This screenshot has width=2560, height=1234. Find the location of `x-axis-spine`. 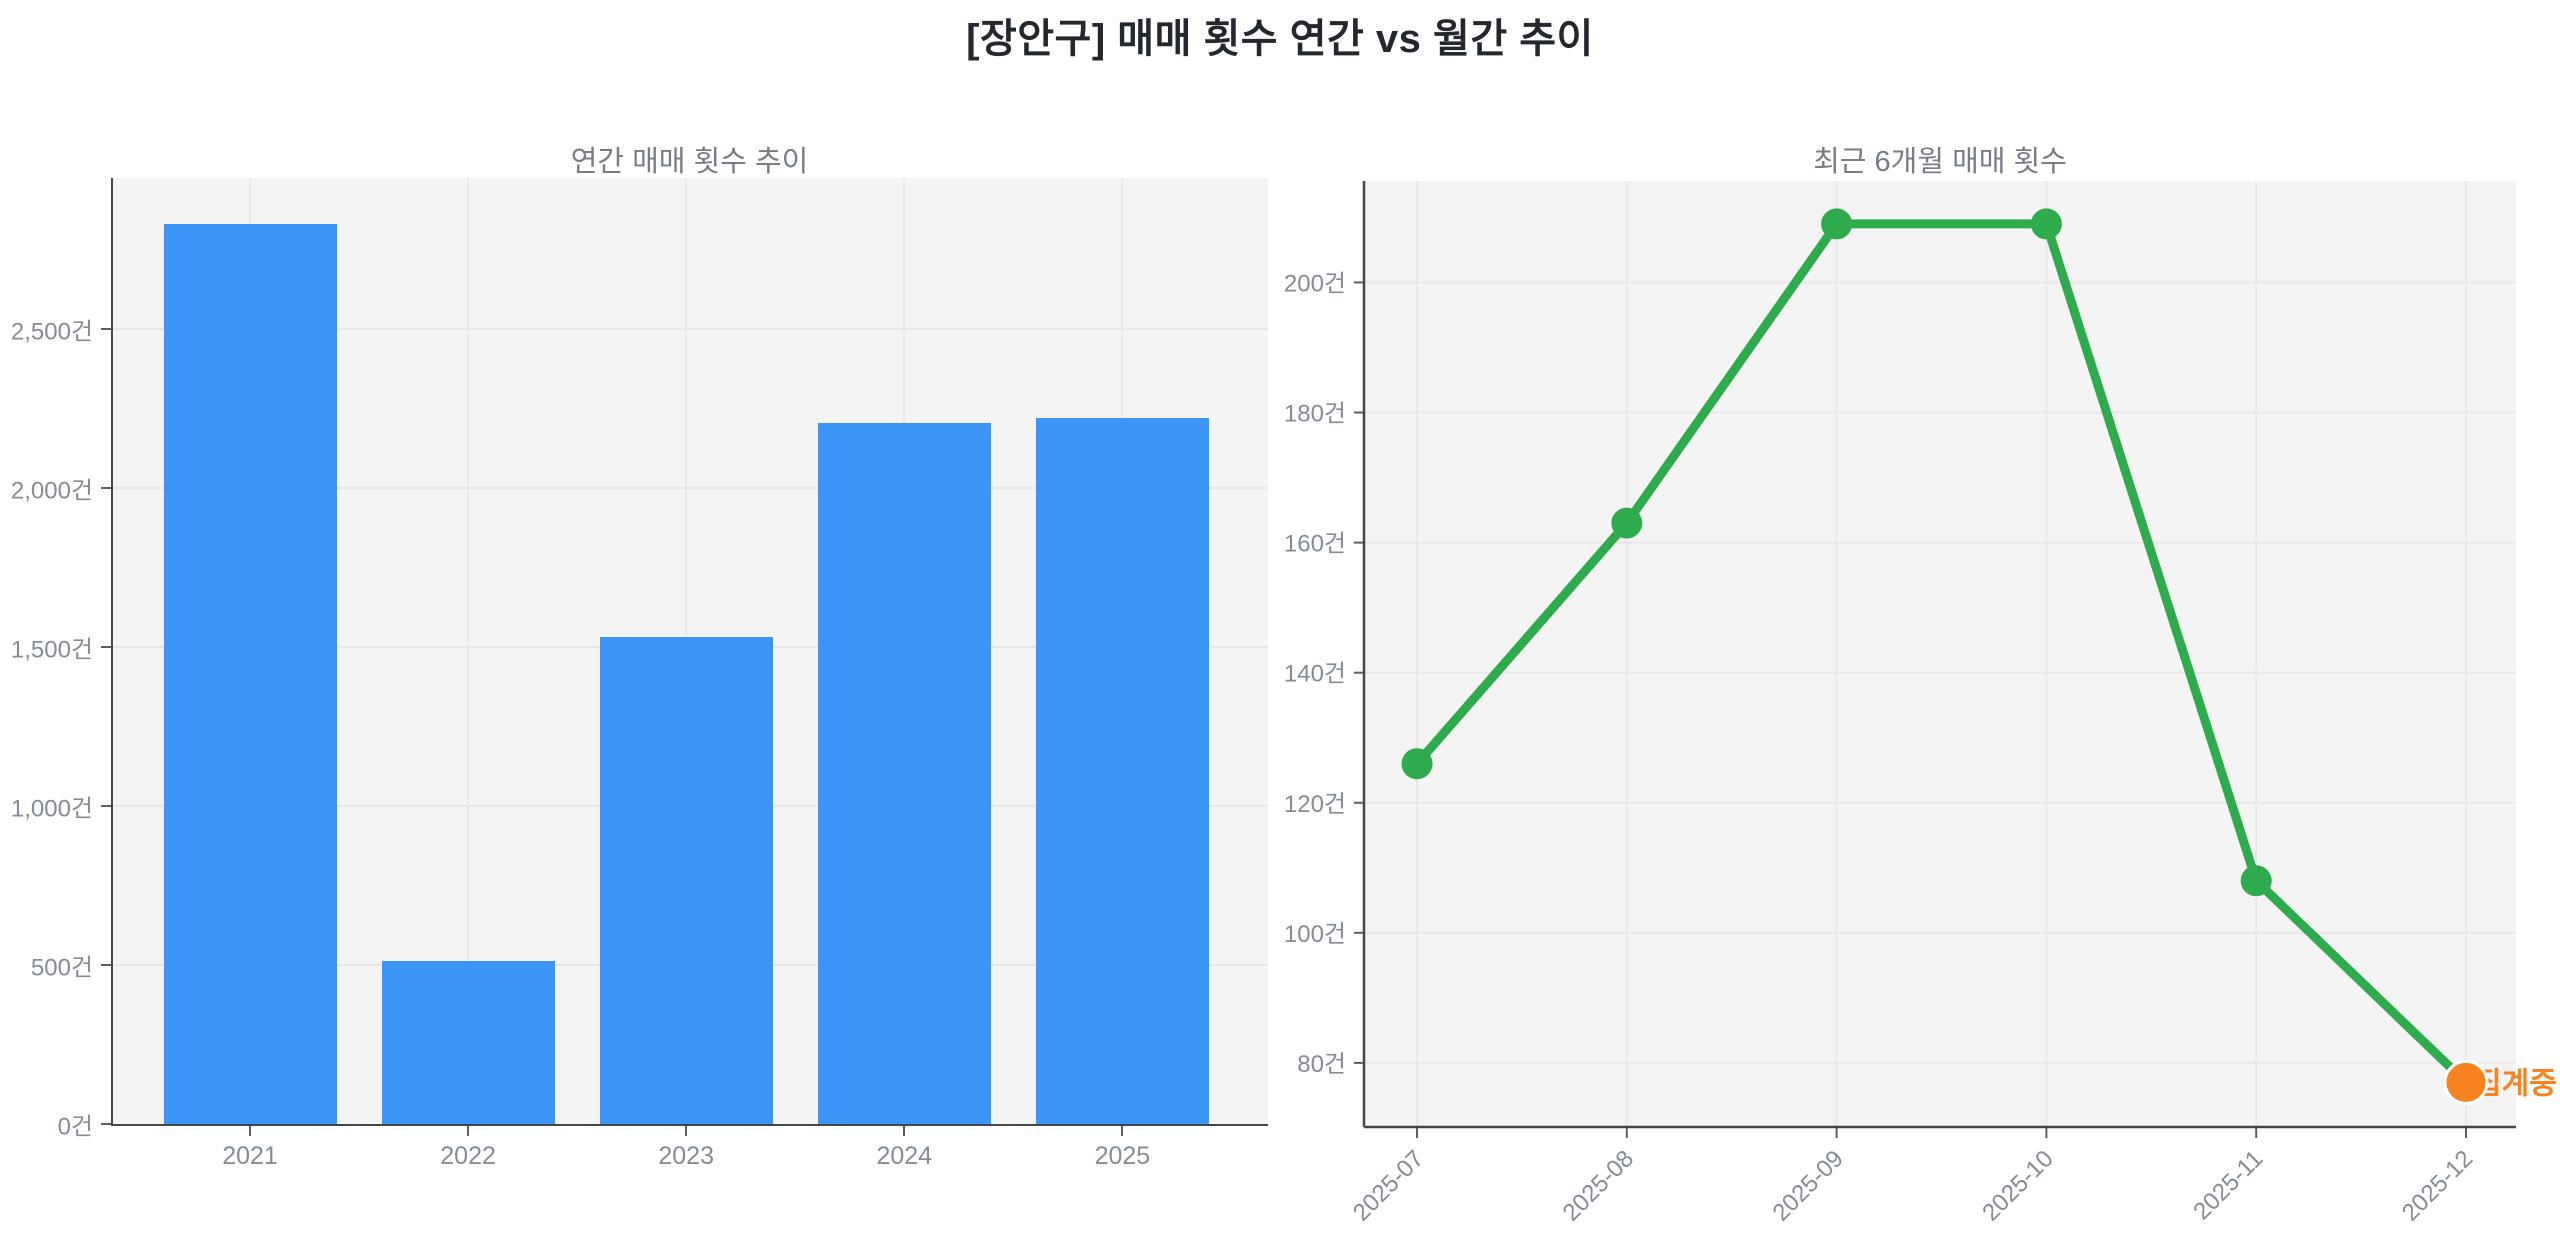

x-axis-spine is located at coordinates (689, 1125).